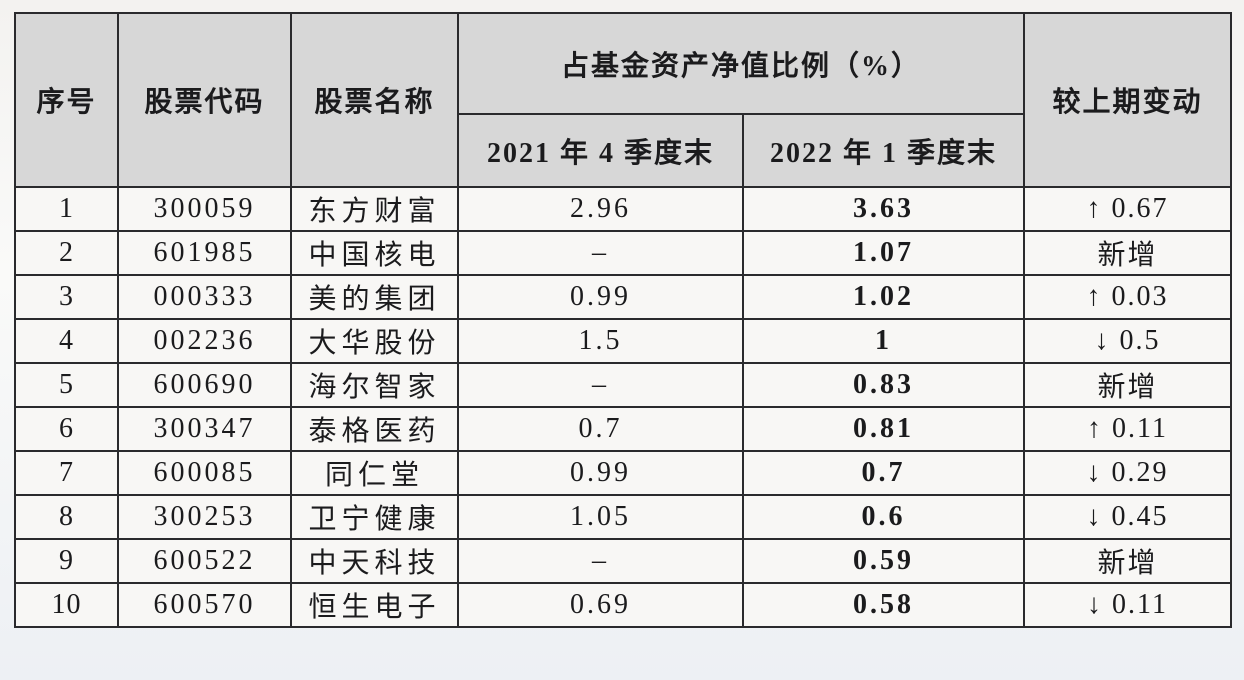  I want to click on cell-code: 000333, so click(204, 297).